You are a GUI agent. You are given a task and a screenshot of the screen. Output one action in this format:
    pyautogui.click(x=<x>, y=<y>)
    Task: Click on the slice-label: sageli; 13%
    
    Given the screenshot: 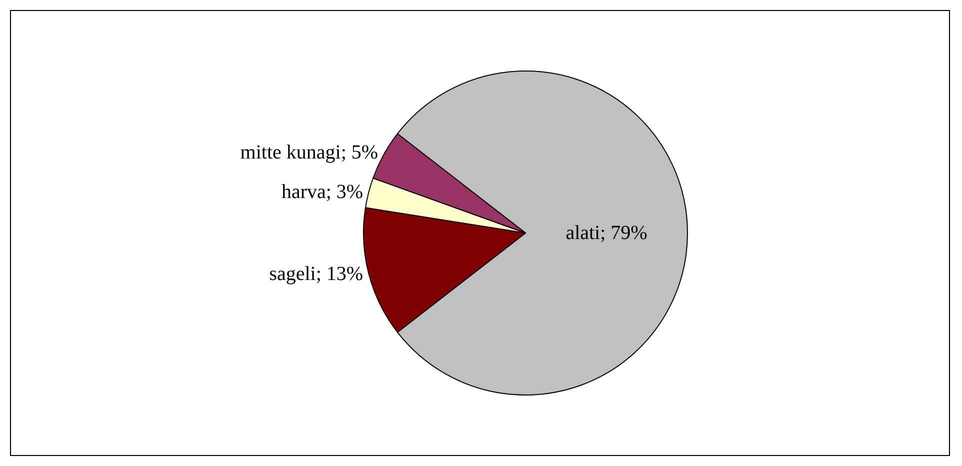 What is the action you would take?
    pyautogui.click(x=316, y=273)
    